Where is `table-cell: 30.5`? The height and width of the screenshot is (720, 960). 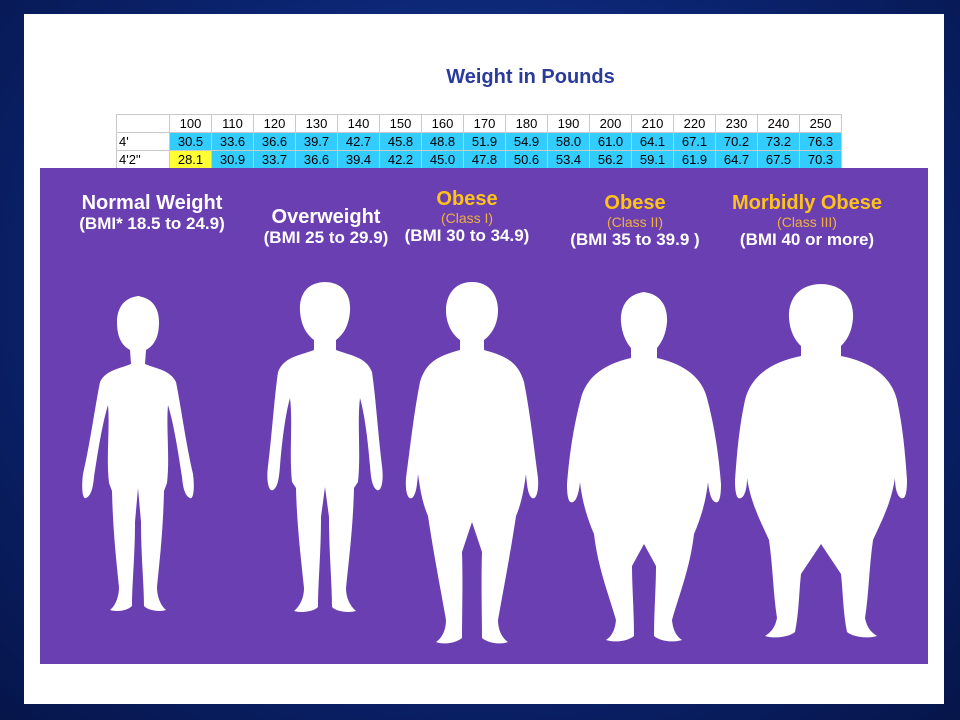 table-cell: 30.5 is located at coordinates (190, 141).